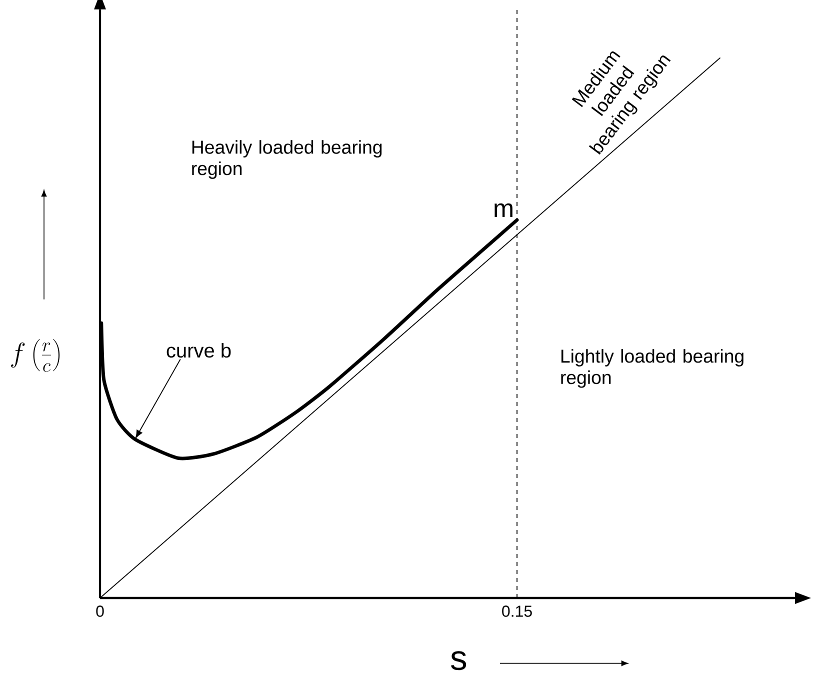  I want to click on y-axis-title: $f\left(\frac{r}{c}\right)$, so click(35, 355).